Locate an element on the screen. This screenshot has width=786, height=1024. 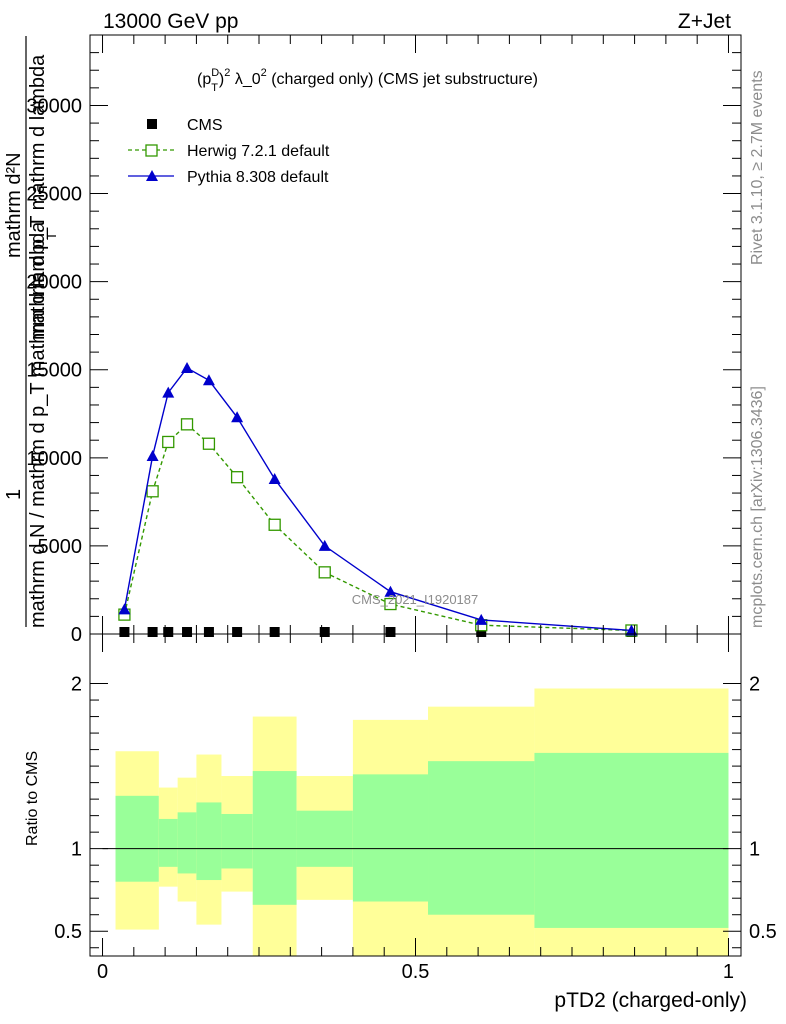
legend-label-herwig: Herwig 7.2.1 default is located at coordinates (258, 151).